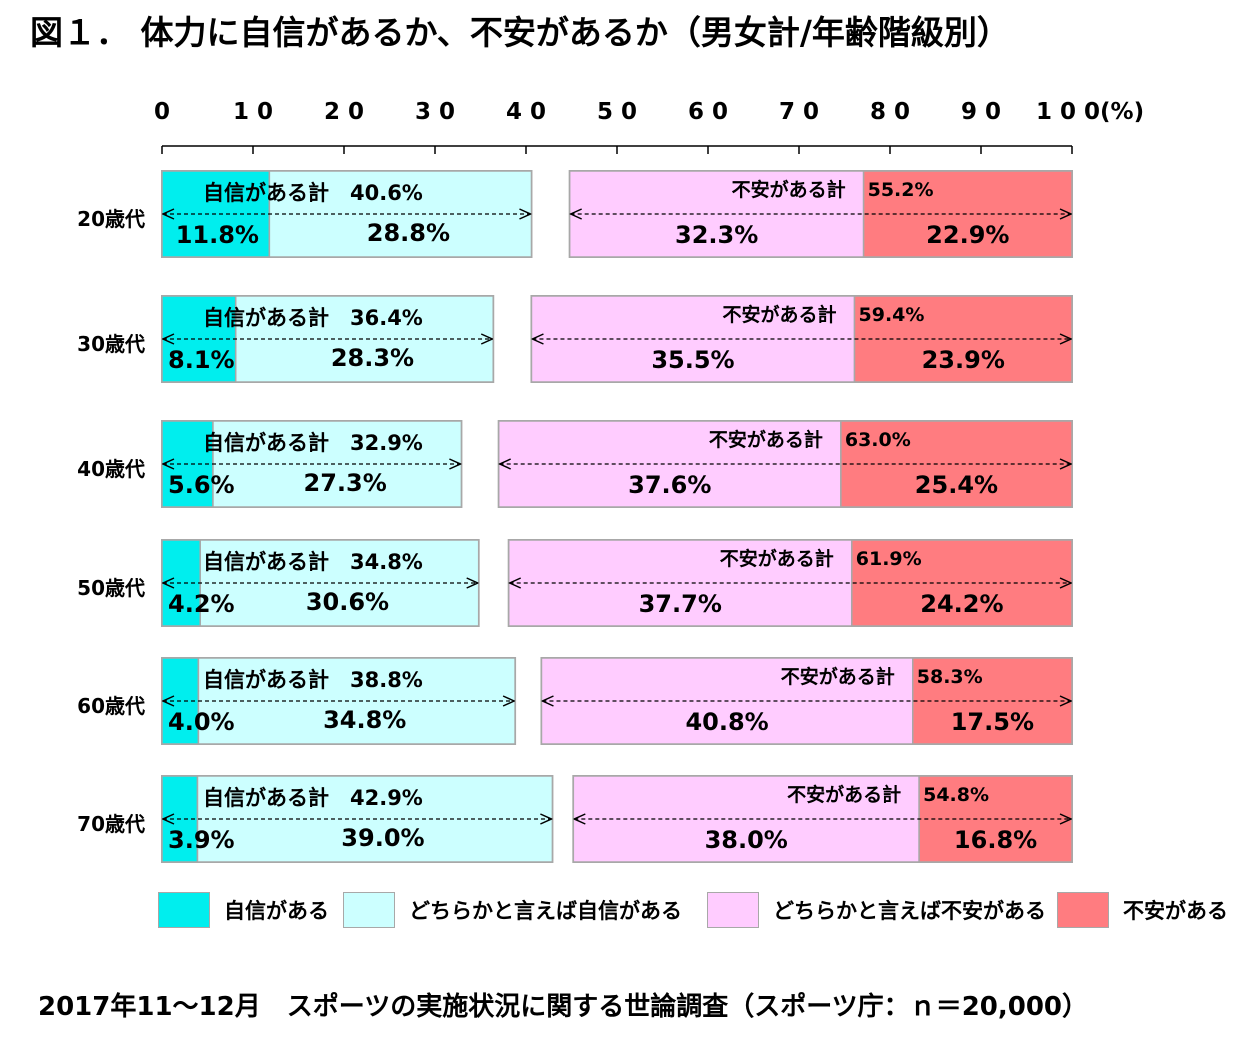  What do you see at coordinates (733, 910) in the screenshot?
I see `legend-swatch-dochiraka-fuan` at bounding box center [733, 910].